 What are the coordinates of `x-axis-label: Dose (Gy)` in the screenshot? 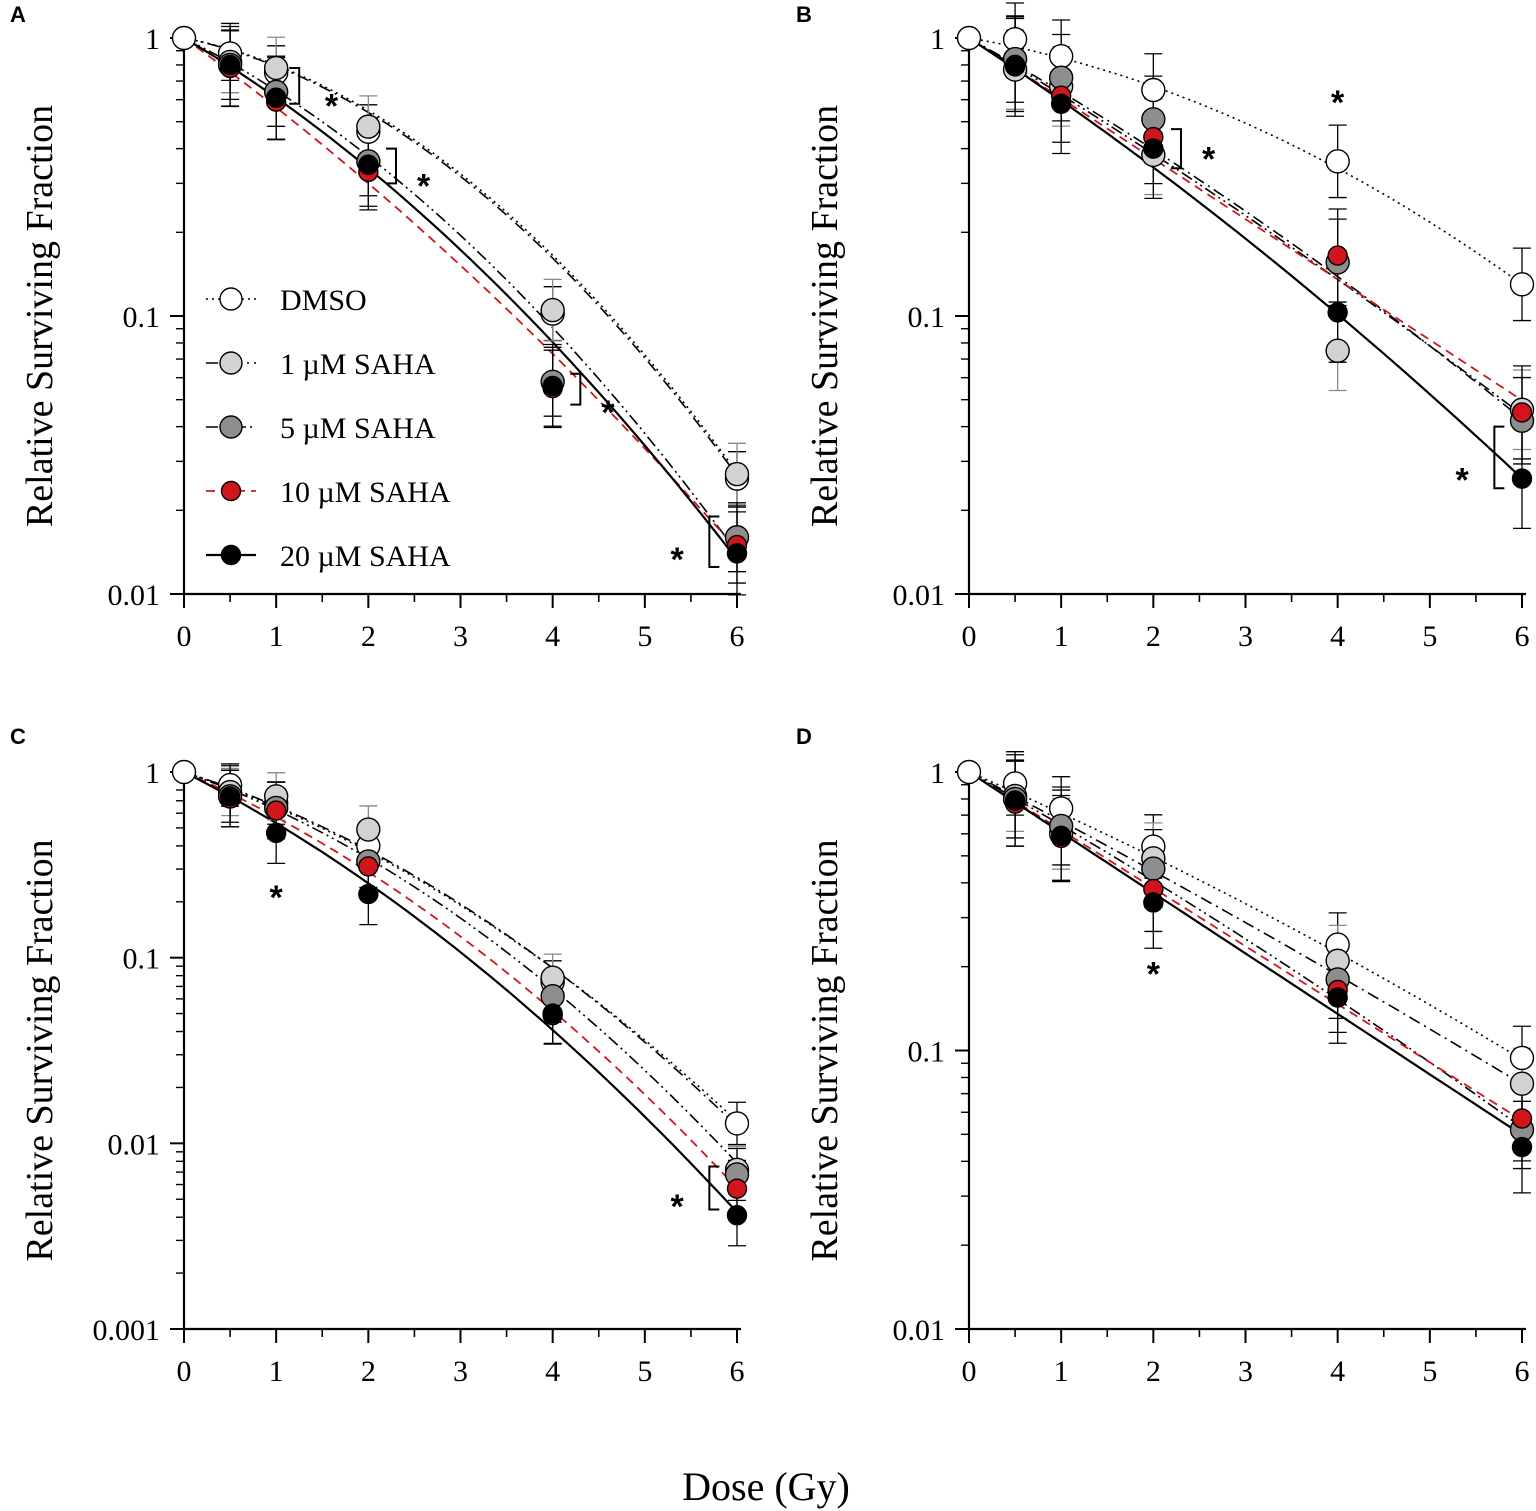 It's located at (766, 1486).